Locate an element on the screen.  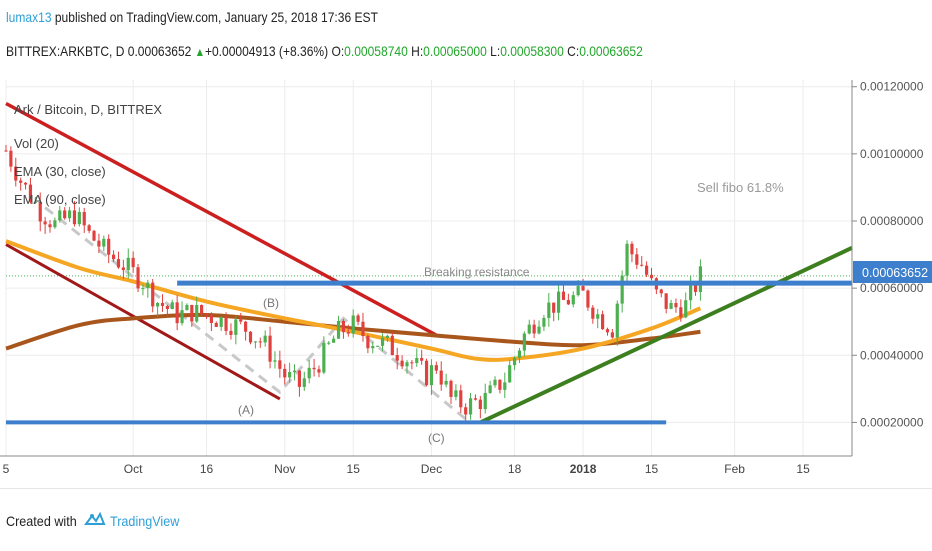
author-link: lumax13 is located at coordinates (29, 17).